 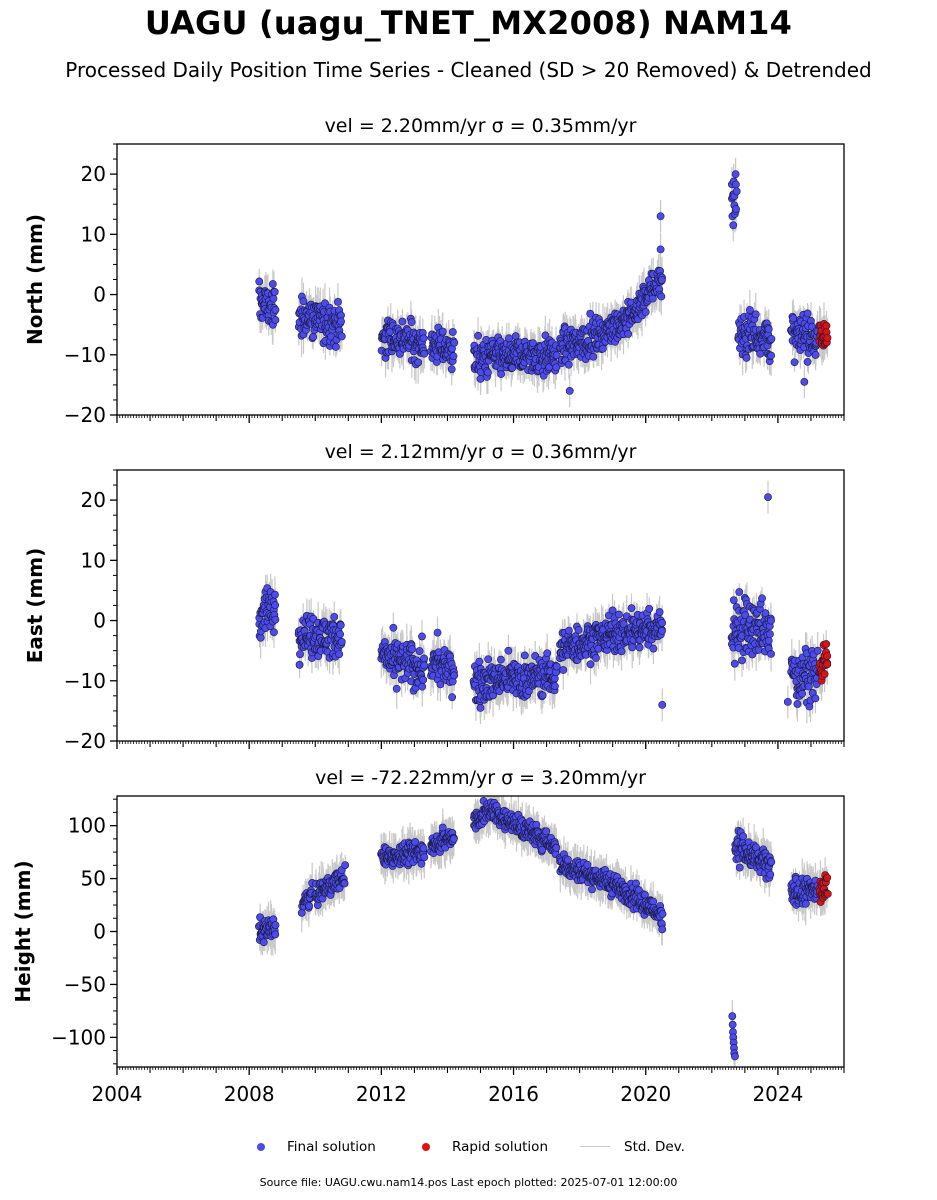 I want to click on y-tick-label: 20, so click(x=93, y=500).